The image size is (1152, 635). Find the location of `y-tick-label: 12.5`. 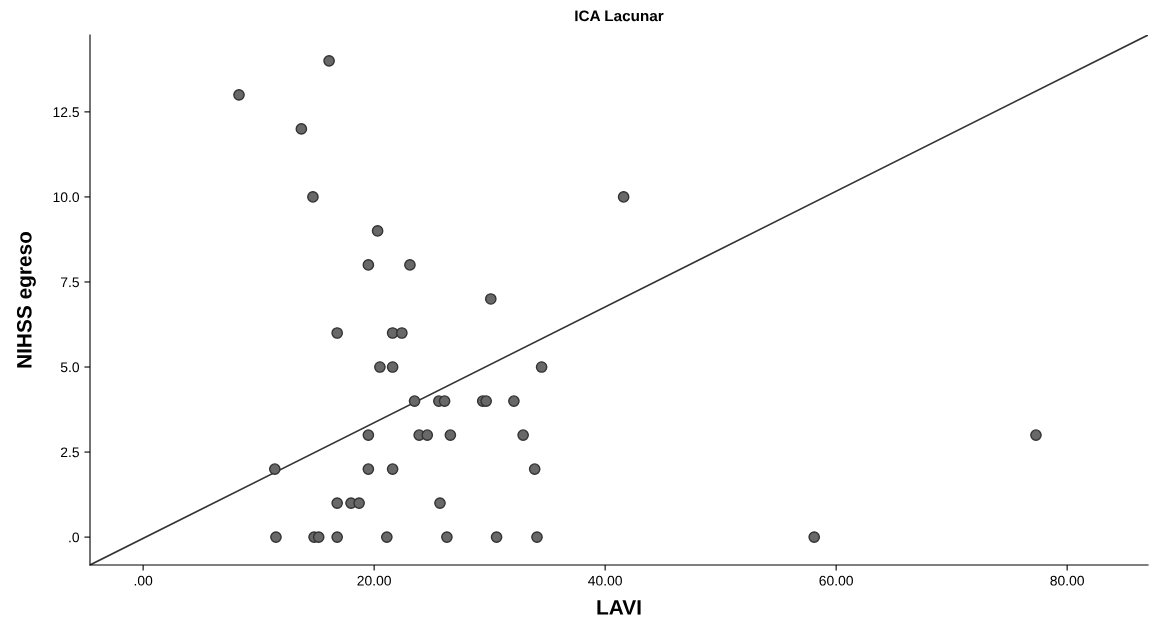

y-tick-label: 12.5 is located at coordinates (66, 112).